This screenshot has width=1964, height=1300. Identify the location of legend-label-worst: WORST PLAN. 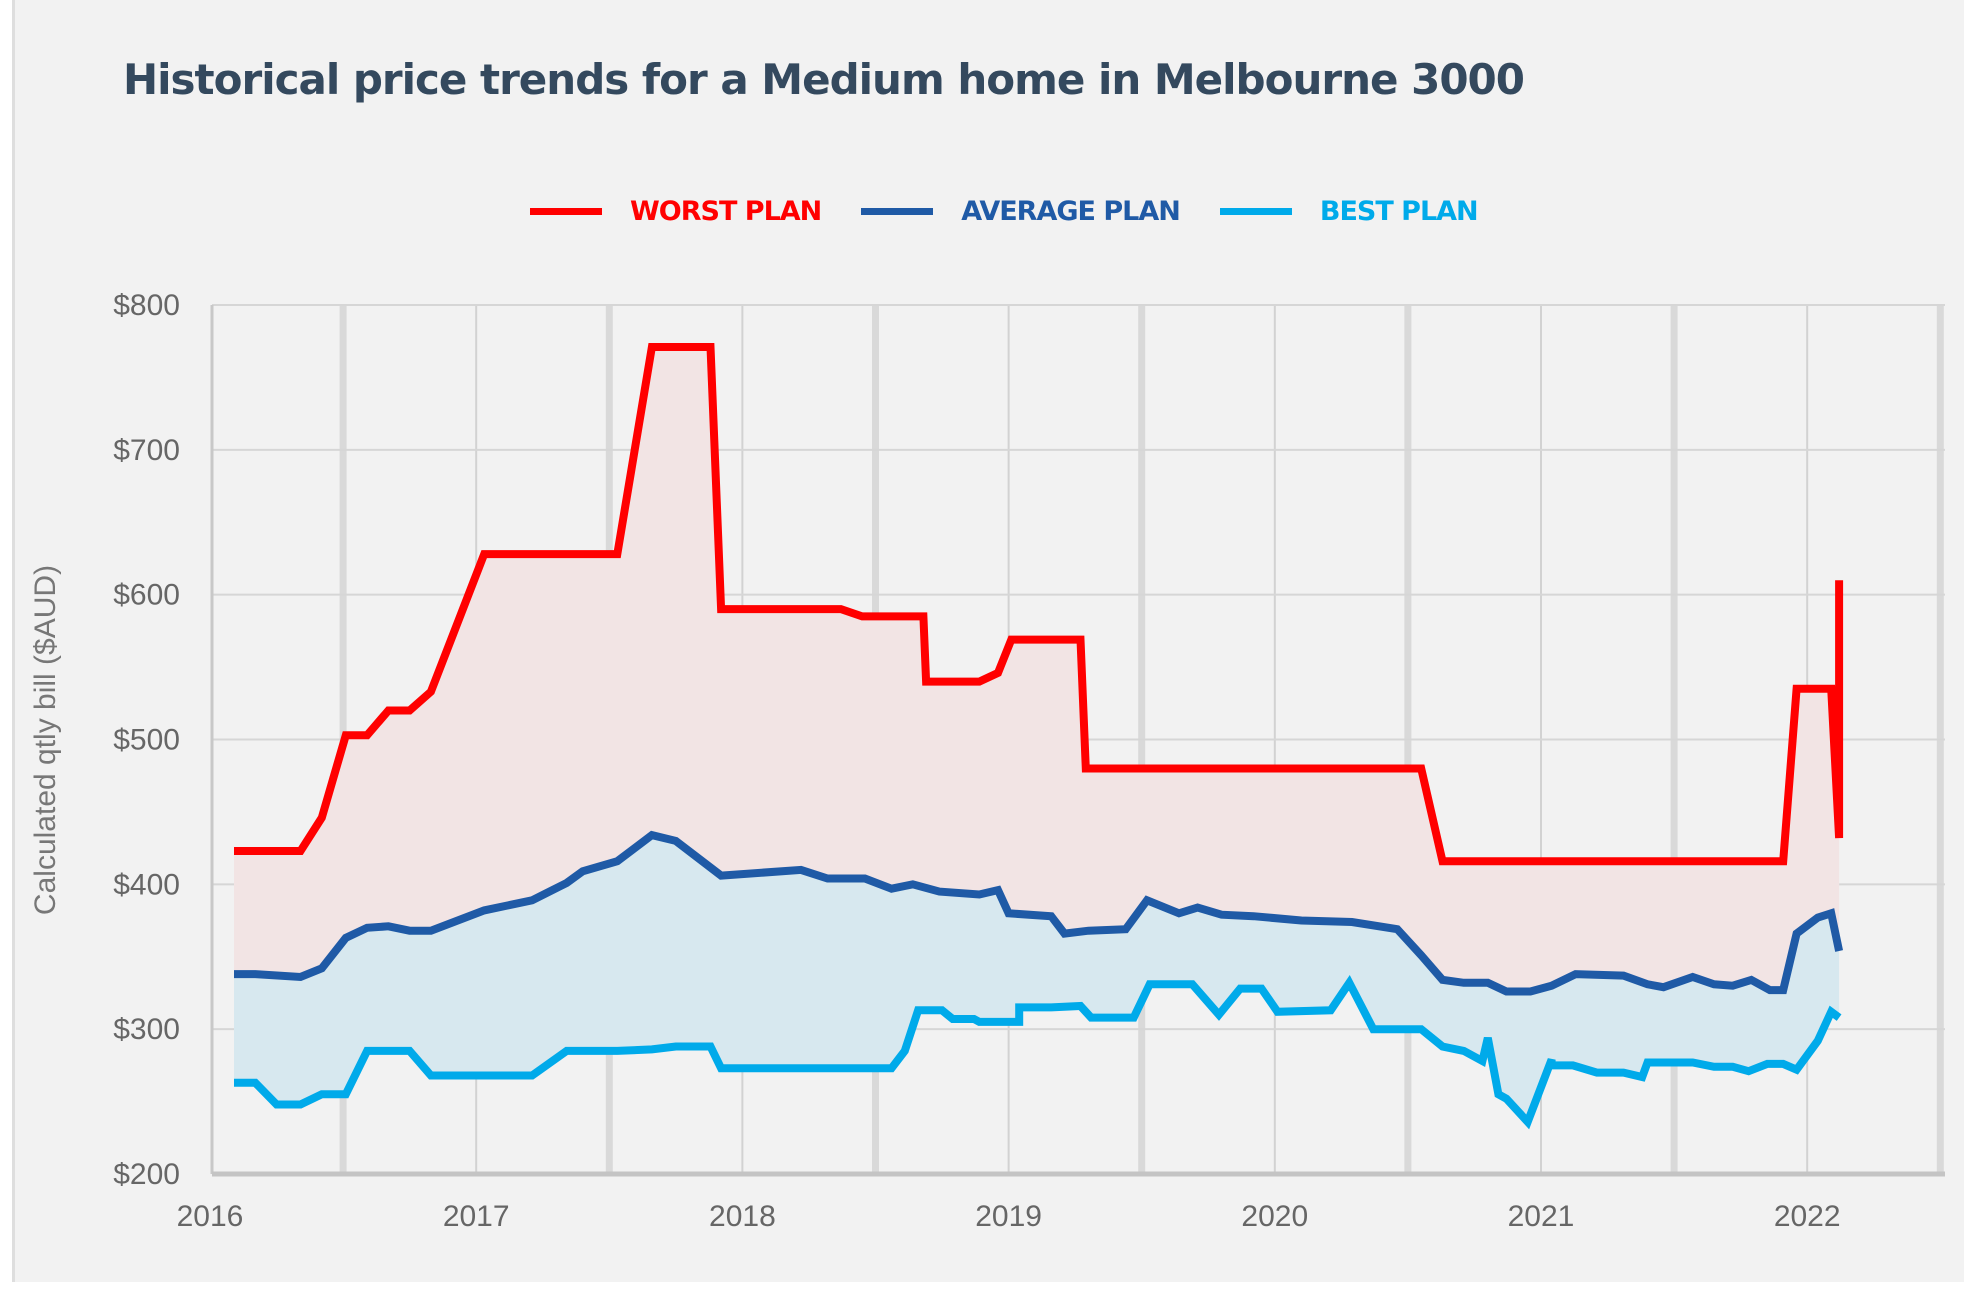
(726, 211).